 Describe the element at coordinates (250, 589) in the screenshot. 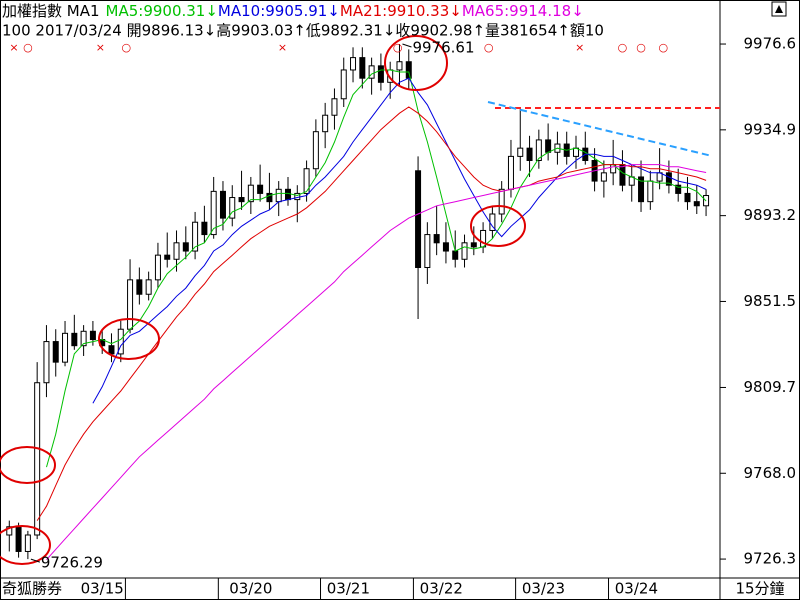

I see `x-tick-label: 03/20` at that location.